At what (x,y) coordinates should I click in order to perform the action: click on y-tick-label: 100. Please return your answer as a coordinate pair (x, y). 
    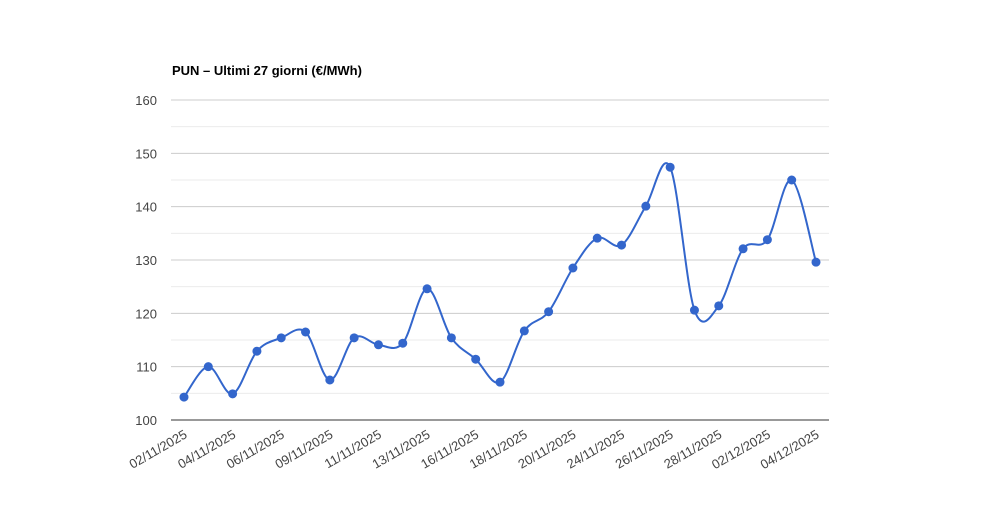
    Looking at the image, I should click on (146, 420).